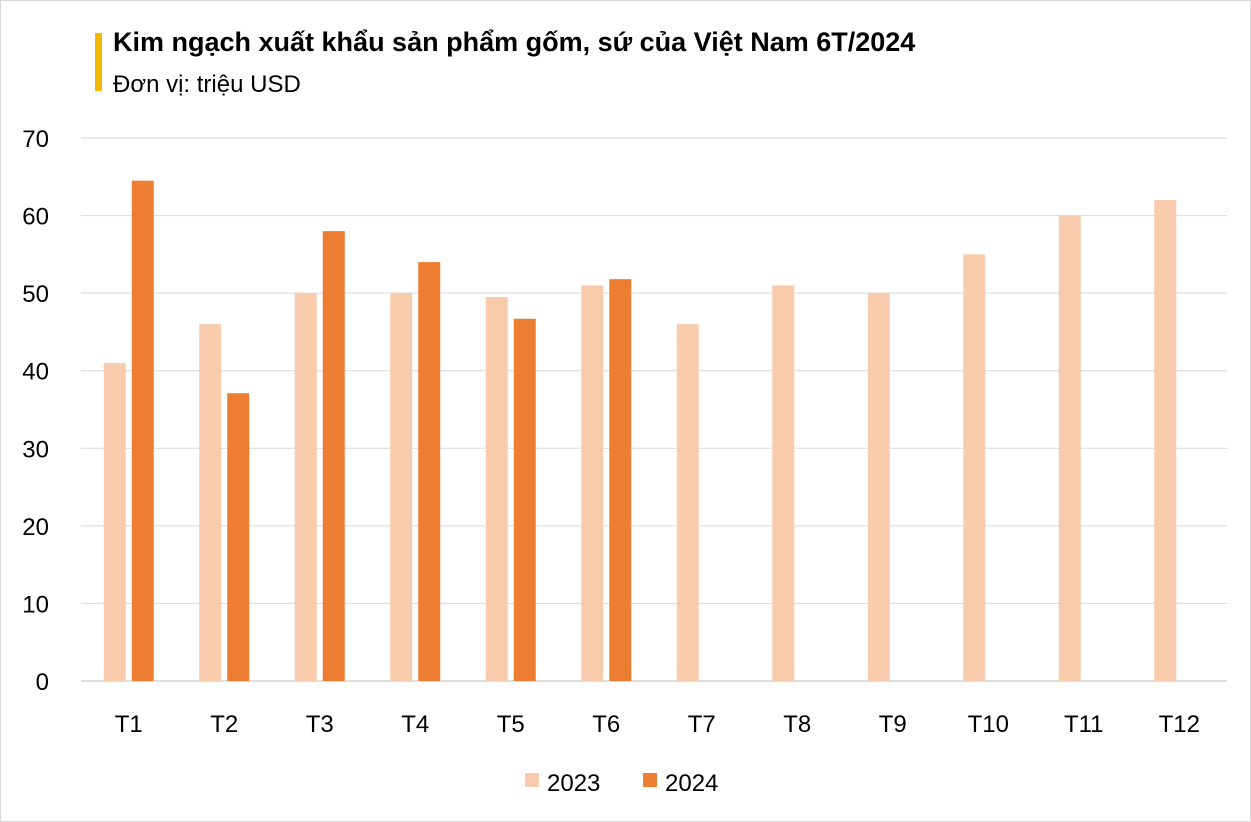  Describe the element at coordinates (401, 487) in the screenshot. I see `bar-2023-T4` at that location.